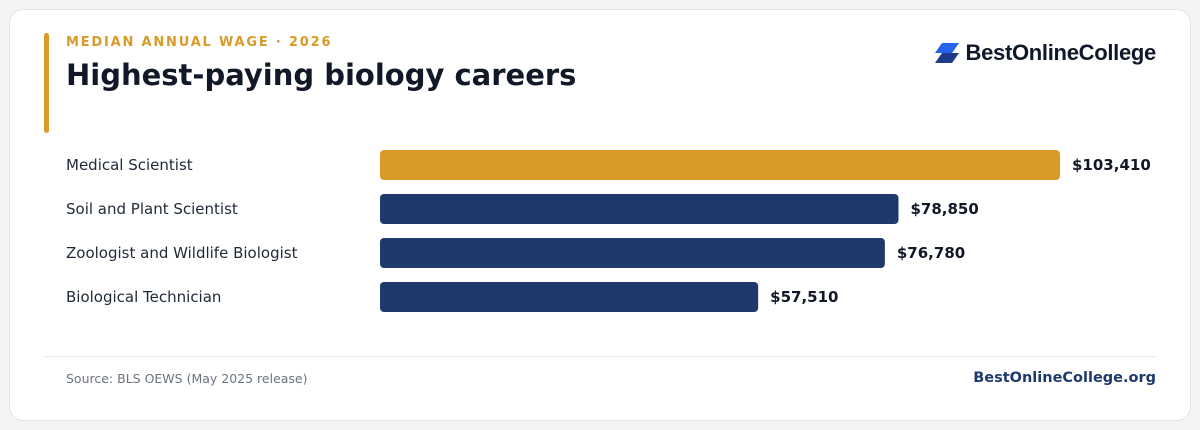 Image resolution: width=1200 pixels, height=430 pixels. Describe the element at coordinates (944, 209) in the screenshot. I see `value-label: $78,850` at that location.